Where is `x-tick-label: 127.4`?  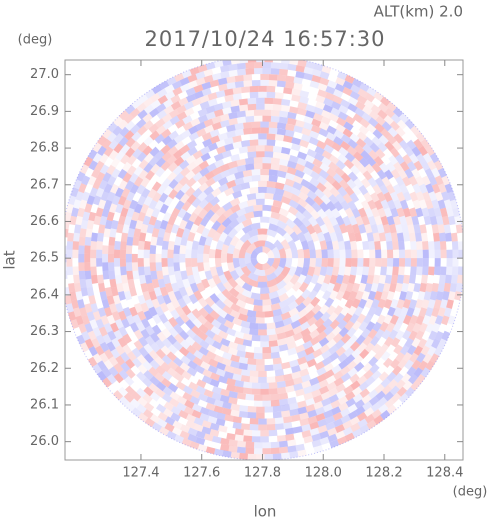 x-tick-label: 127.4 is located at coordinates (140, 473).